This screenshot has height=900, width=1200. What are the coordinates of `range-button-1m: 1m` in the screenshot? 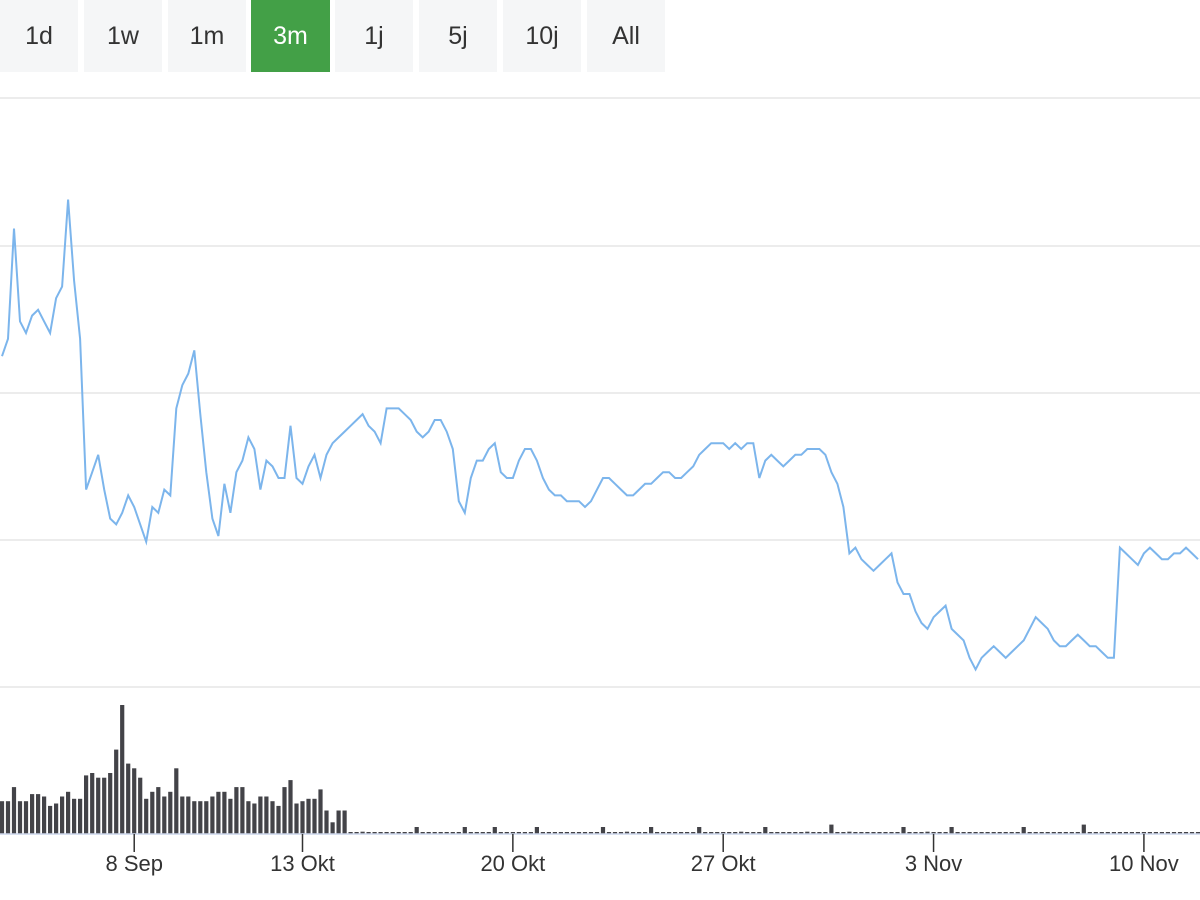 It's located at (207, 36).